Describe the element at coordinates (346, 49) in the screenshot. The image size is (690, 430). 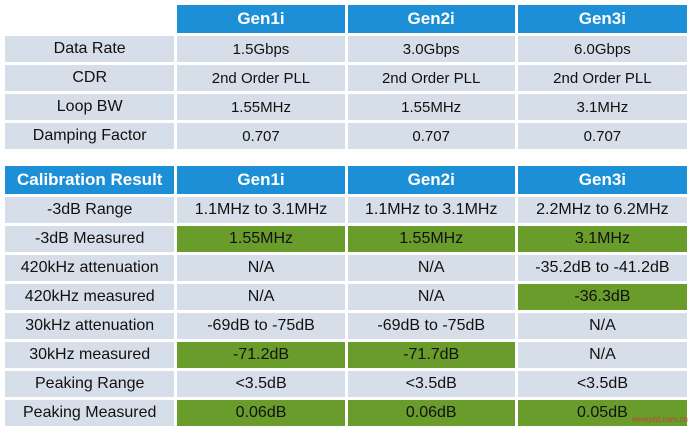
I see `table-row: Data Rate 1.5Gbps 3.0Gbps 6.0Gbps` at that location.